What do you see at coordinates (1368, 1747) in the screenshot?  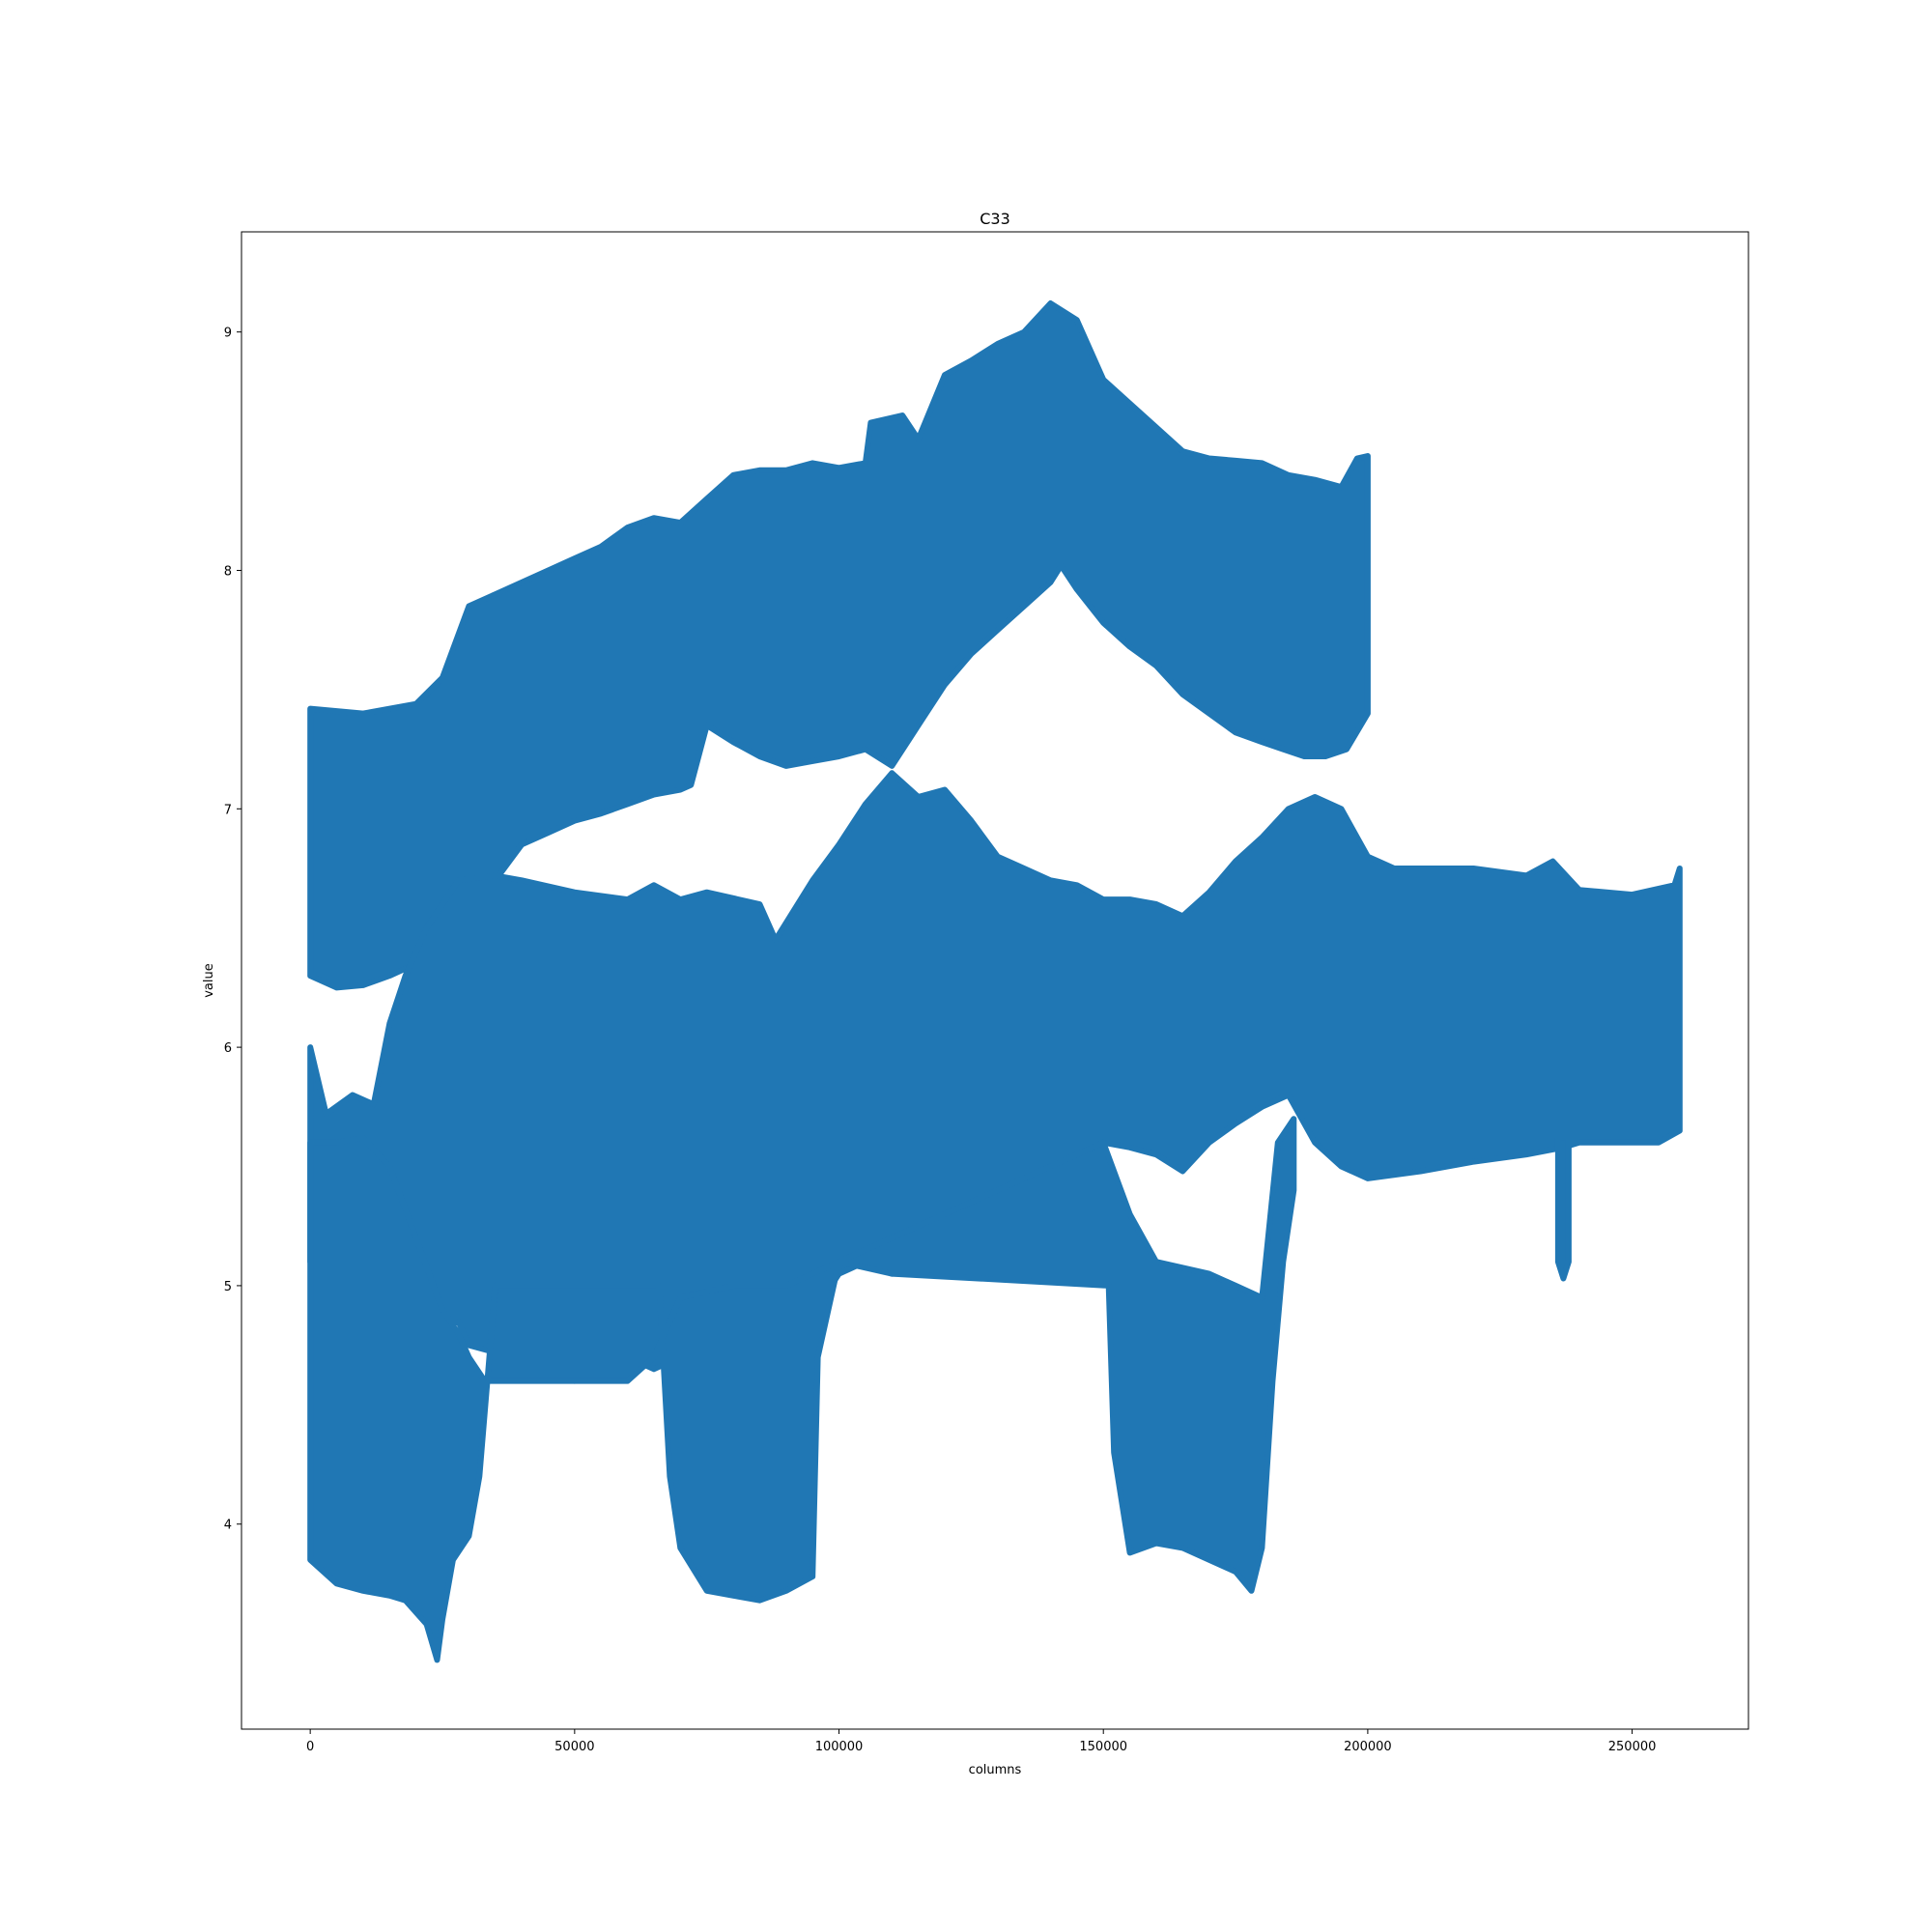 I see `x-tick-label: 200000` at bounding box center [1368, 1747].